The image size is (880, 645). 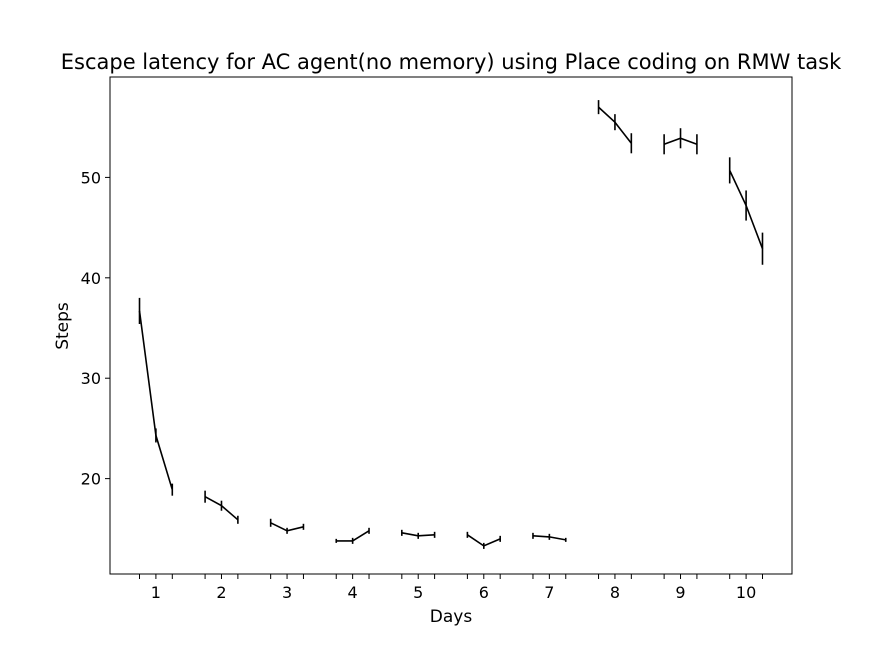 I want to click on x-tick-label: 7, so click(x=549, y=592).